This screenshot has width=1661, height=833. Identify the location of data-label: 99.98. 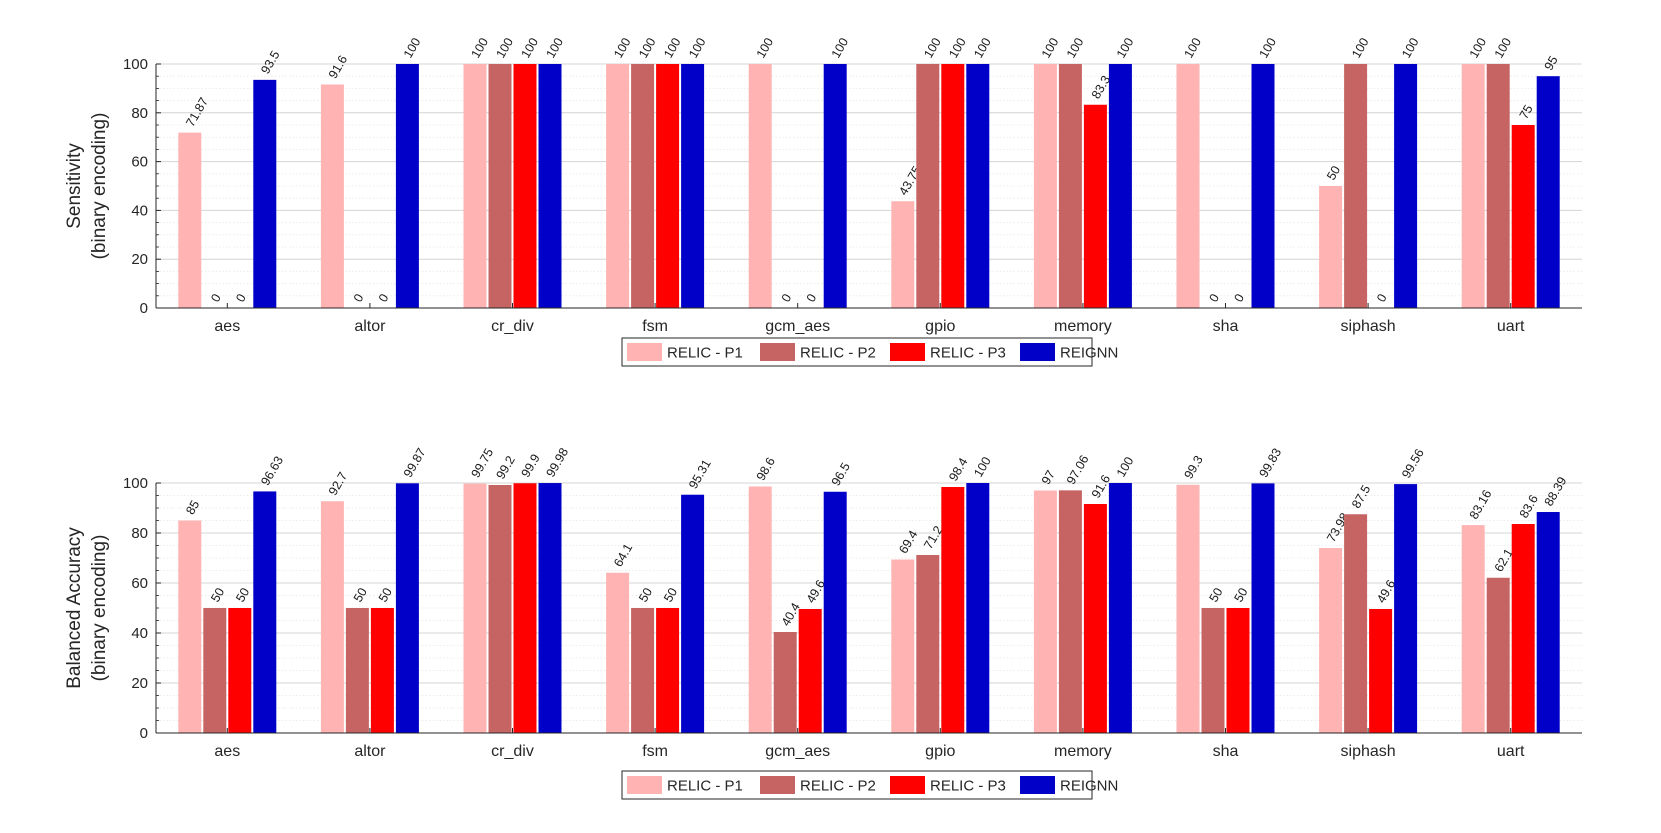
(557, 462).